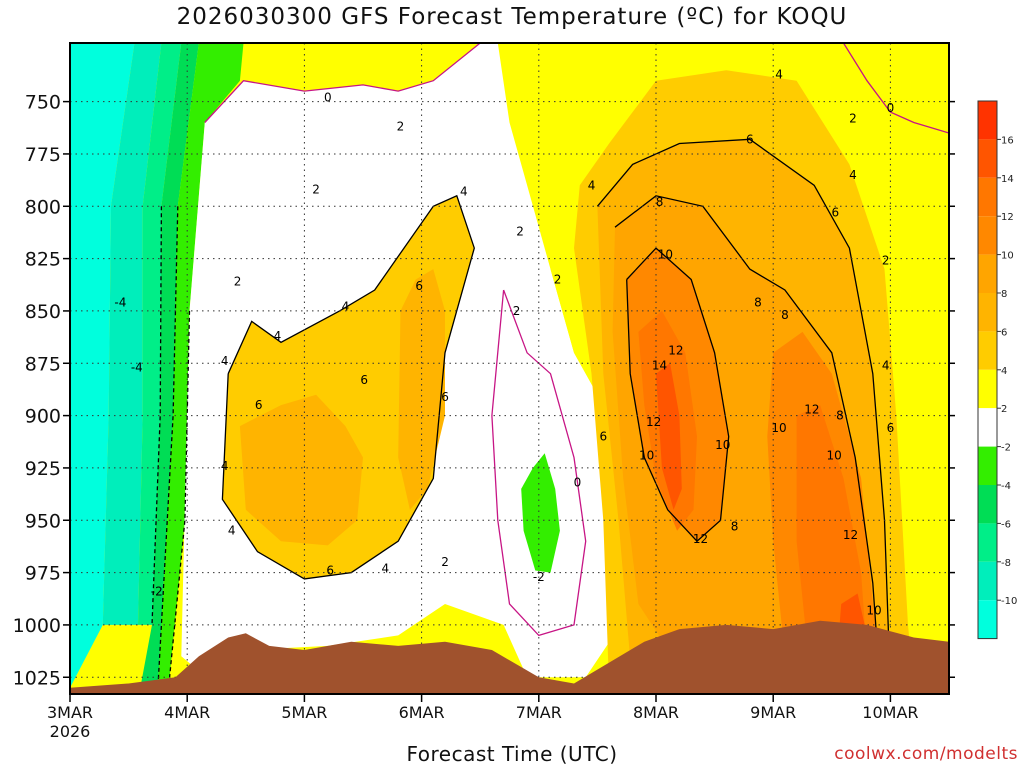 This screenshot has width=1024, height=768. I want to click on y-tick-label: 750, so click(43, 103).